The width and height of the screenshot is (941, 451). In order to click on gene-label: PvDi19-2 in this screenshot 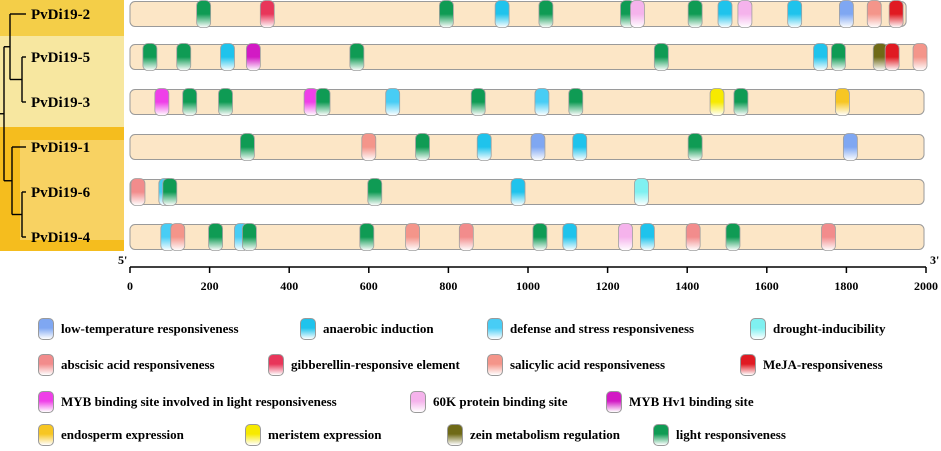, I will do `click(60, 15)`.